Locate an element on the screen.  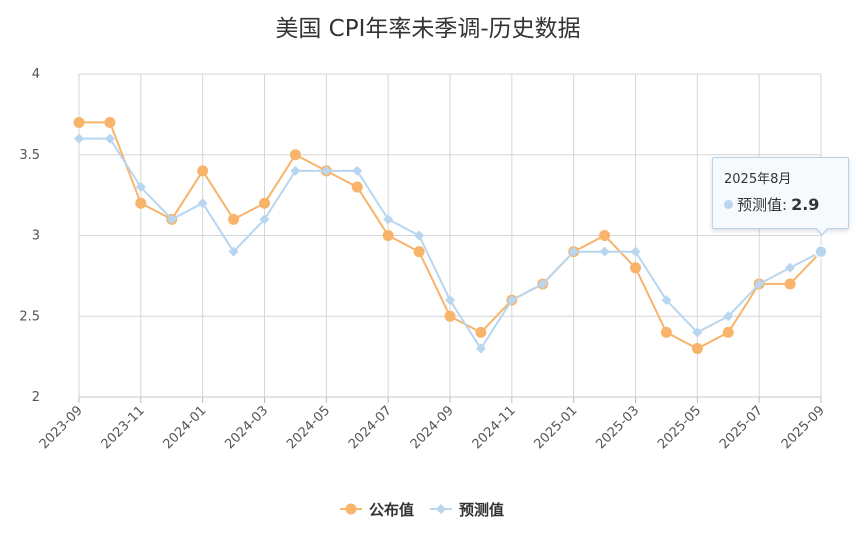
tooltip-series-label: 预测值: is located at coordinates (762, 205).